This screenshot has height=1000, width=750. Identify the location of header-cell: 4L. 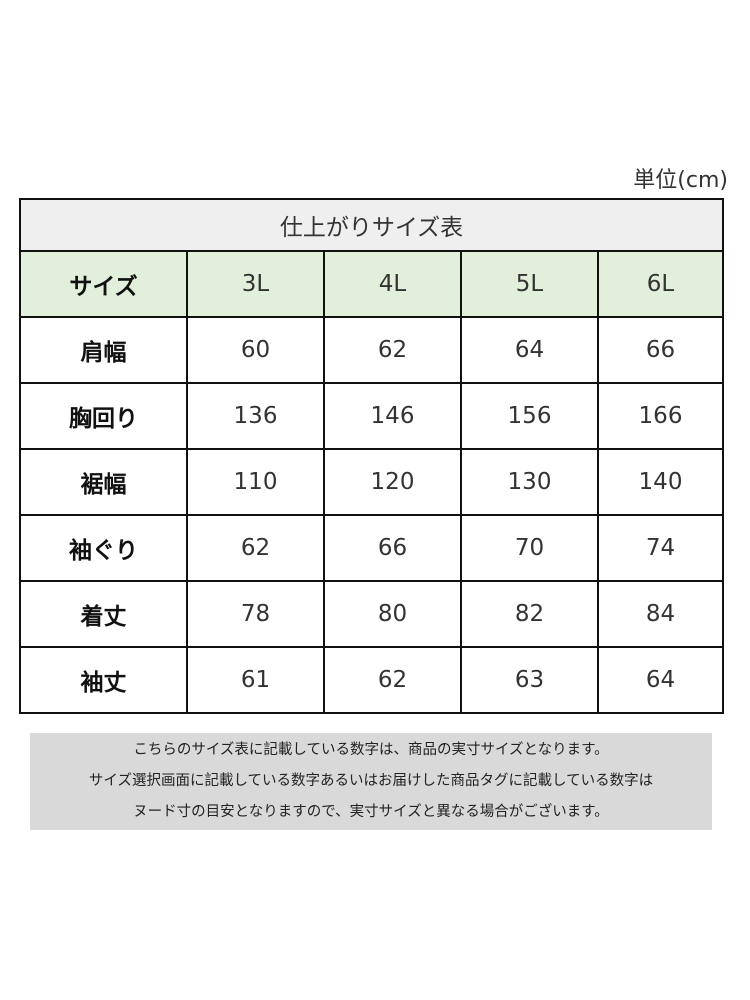
(392, 284).